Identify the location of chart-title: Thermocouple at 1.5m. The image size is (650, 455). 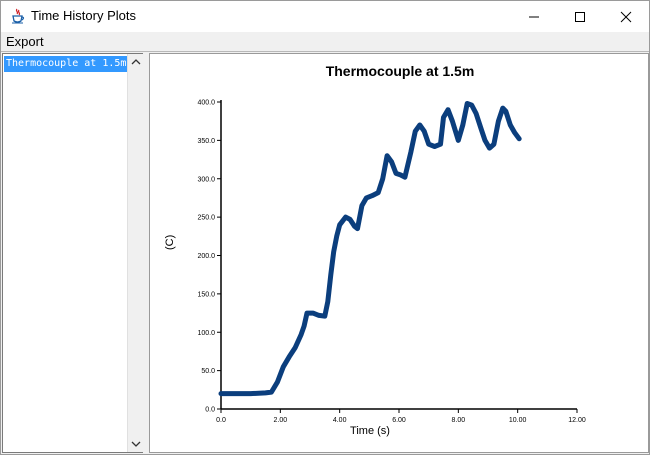
(400, 71).